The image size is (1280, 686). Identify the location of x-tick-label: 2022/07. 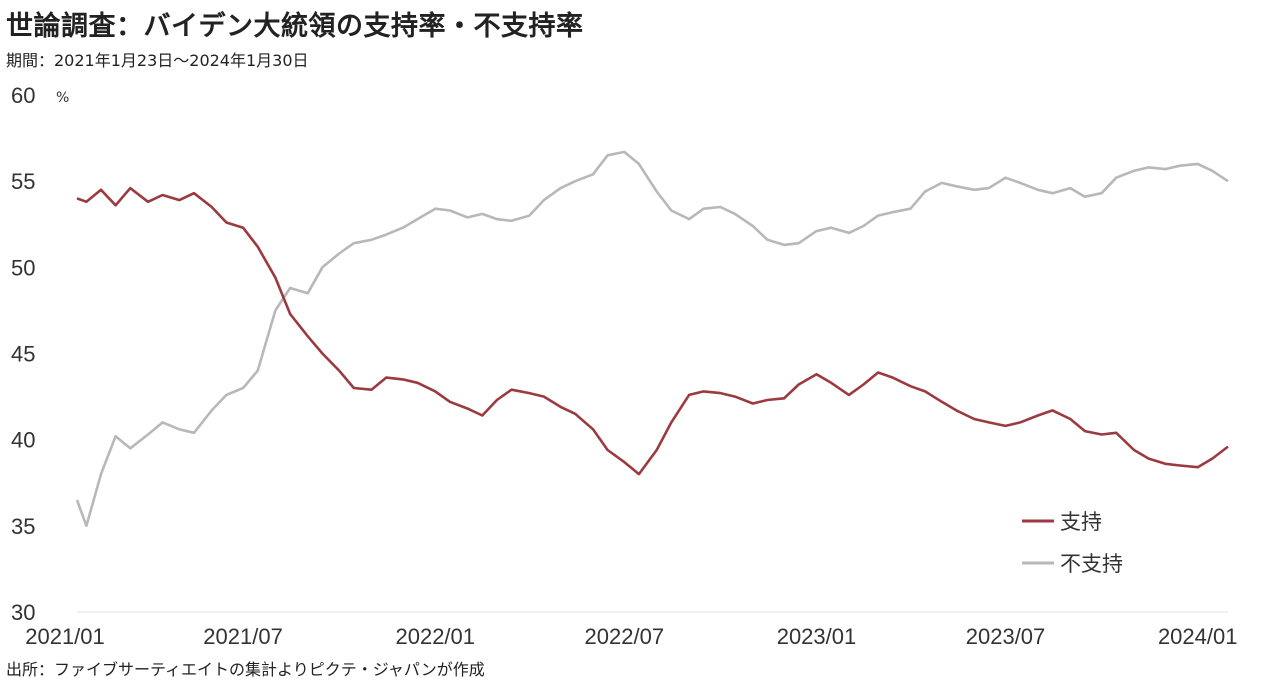
(625, 636).